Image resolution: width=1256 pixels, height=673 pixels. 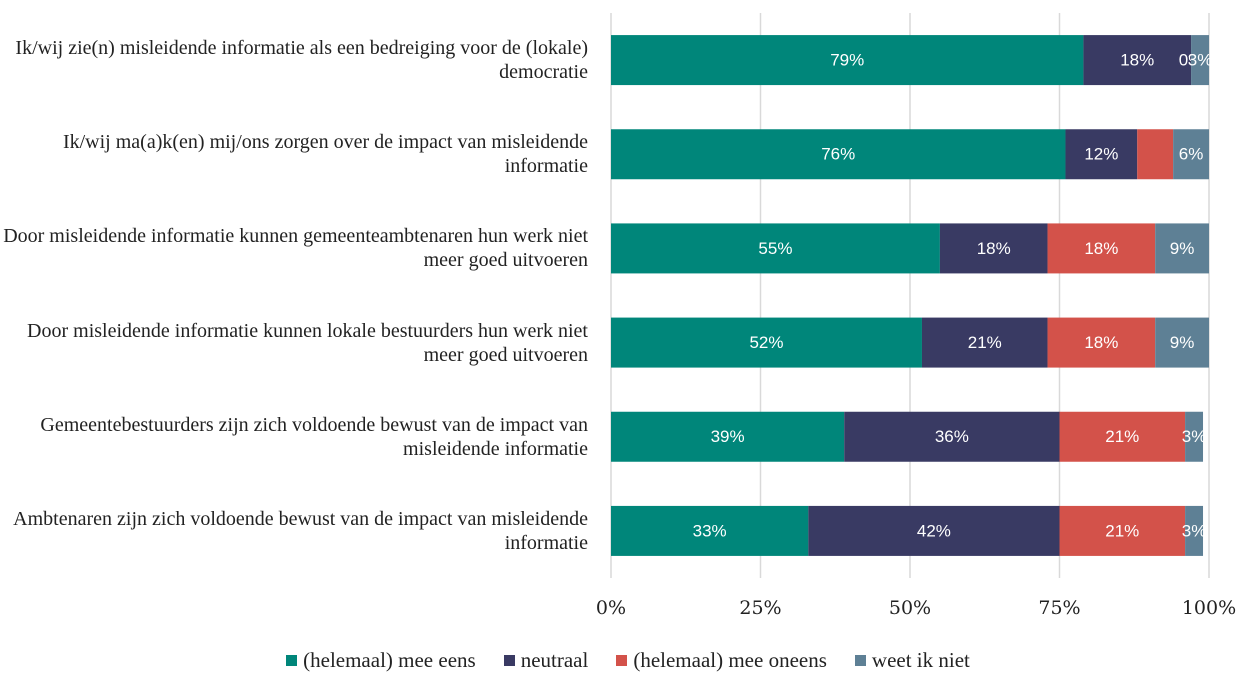 I want to click on legend-label: (helemaal) mee oneens, so click(x=730, y=660).